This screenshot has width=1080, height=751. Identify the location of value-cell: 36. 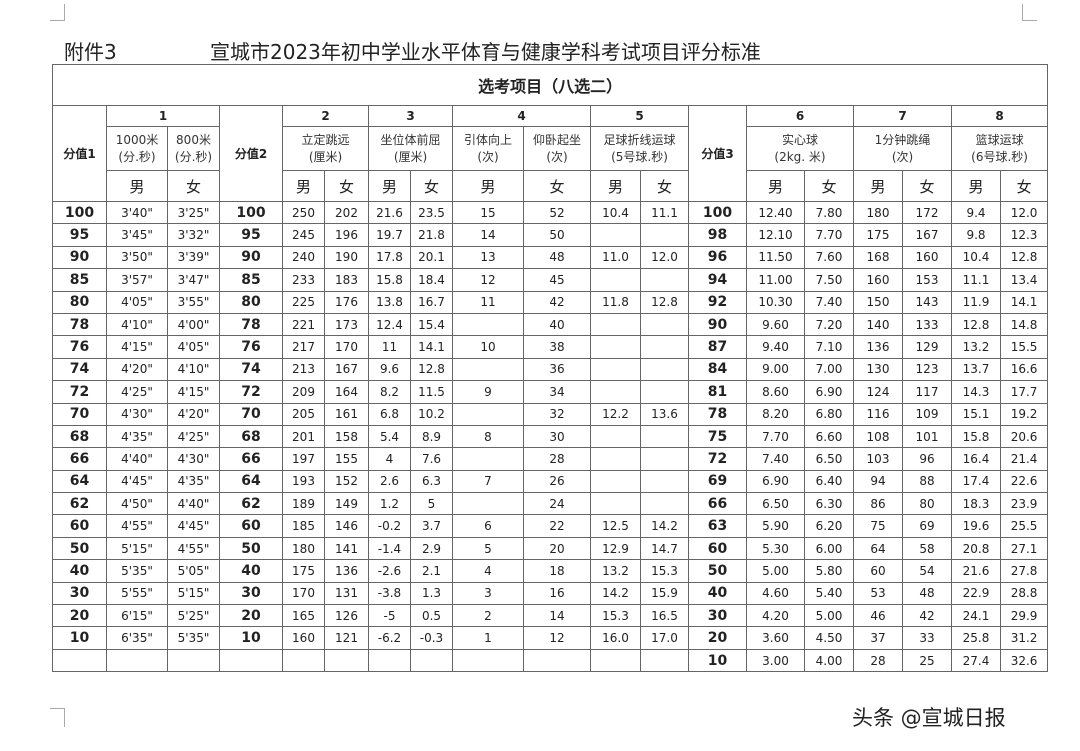
(557, 369).